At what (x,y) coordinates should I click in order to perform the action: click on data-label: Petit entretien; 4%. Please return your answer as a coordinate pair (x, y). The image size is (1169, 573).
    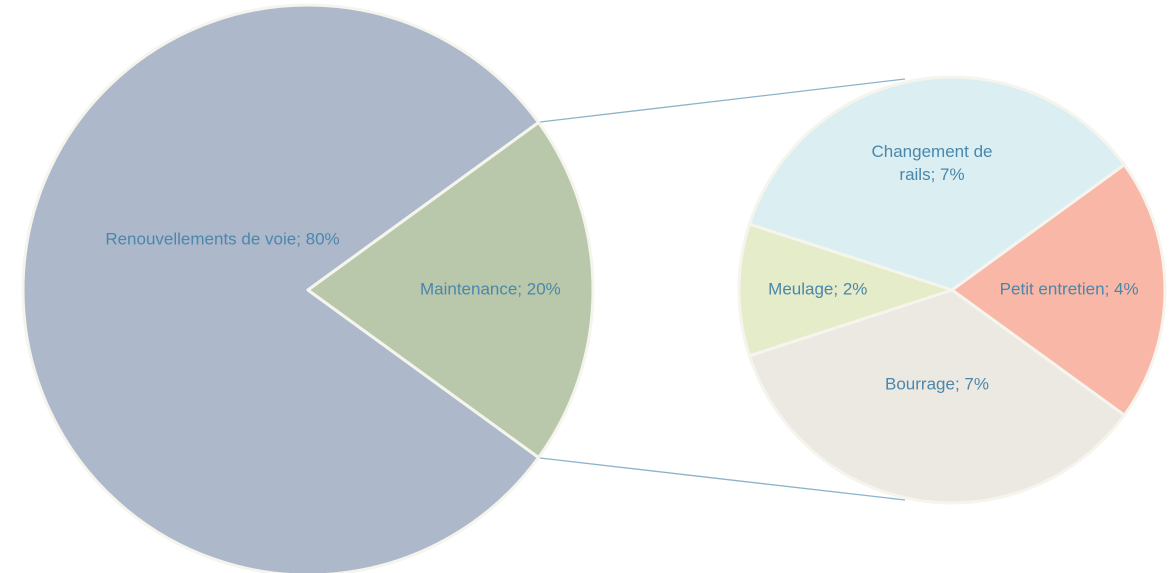
    Looking at the image, I should click on (1069, 289).